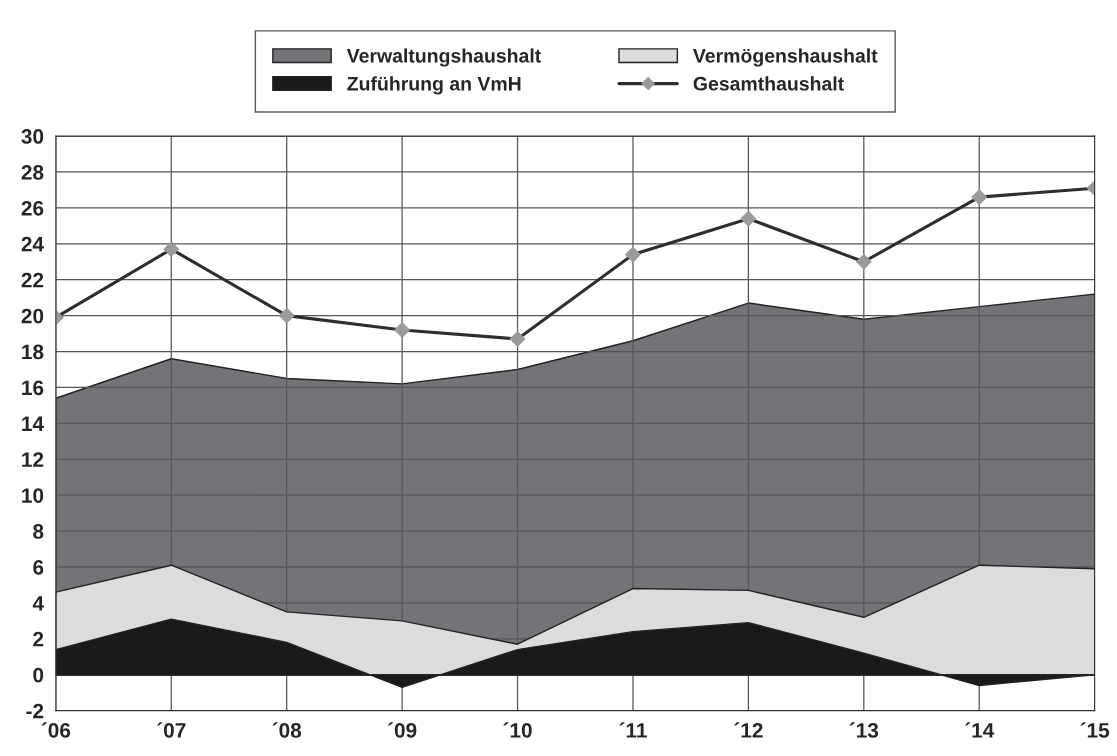 This screenshot has width=1117, height=756. What do you see at coordinates (402, 730) in the screenshot?
I see `x-tick-label: ´09` at bounding box center [402, 730].